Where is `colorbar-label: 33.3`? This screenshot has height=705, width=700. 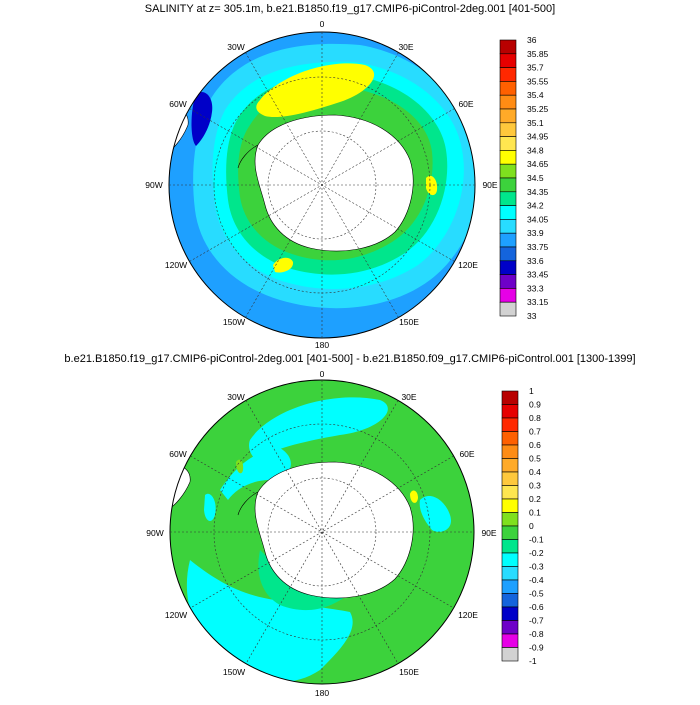
colorbar-label: 33.3 is located at coordinates (535, 288).